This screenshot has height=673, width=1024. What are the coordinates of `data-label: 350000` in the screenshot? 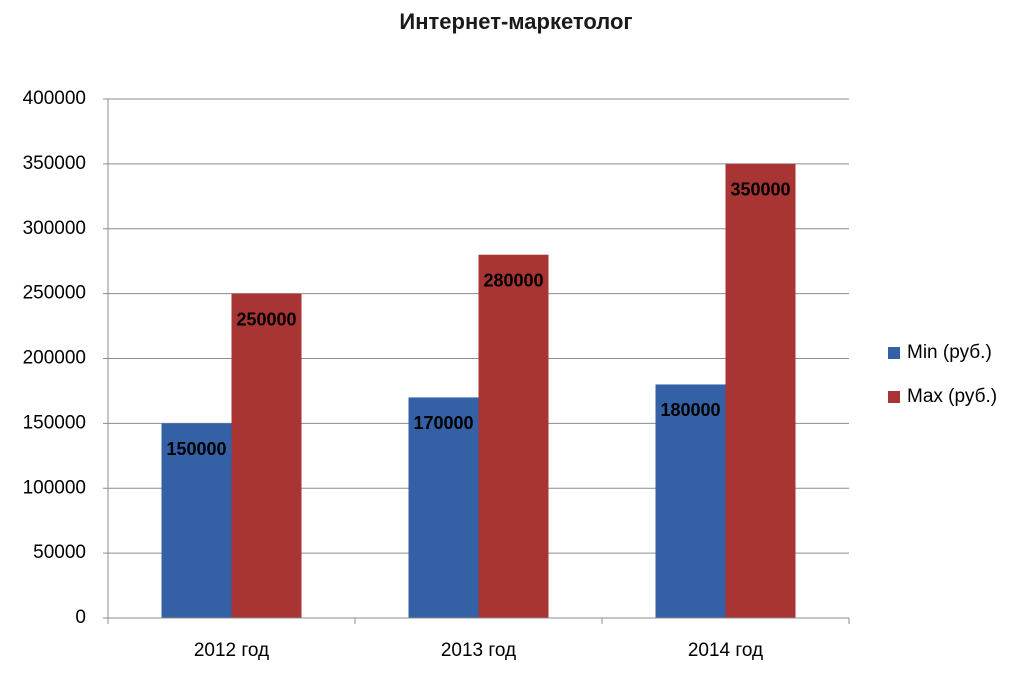 It's located at (760, 190).